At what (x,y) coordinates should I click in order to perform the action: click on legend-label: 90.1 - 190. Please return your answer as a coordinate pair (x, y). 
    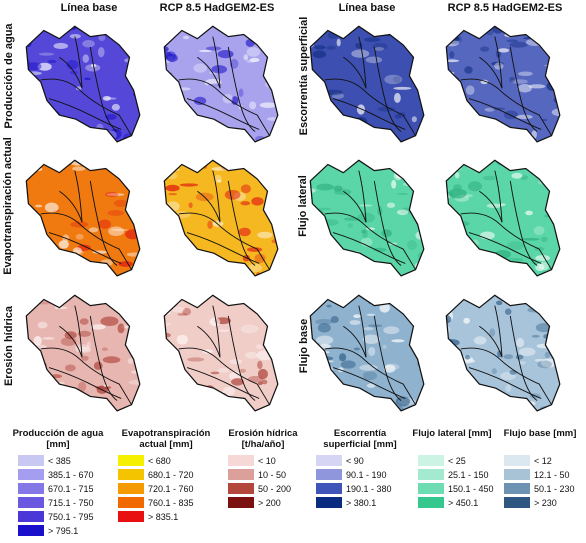
    Looking at the image, I should click on (366, 474).